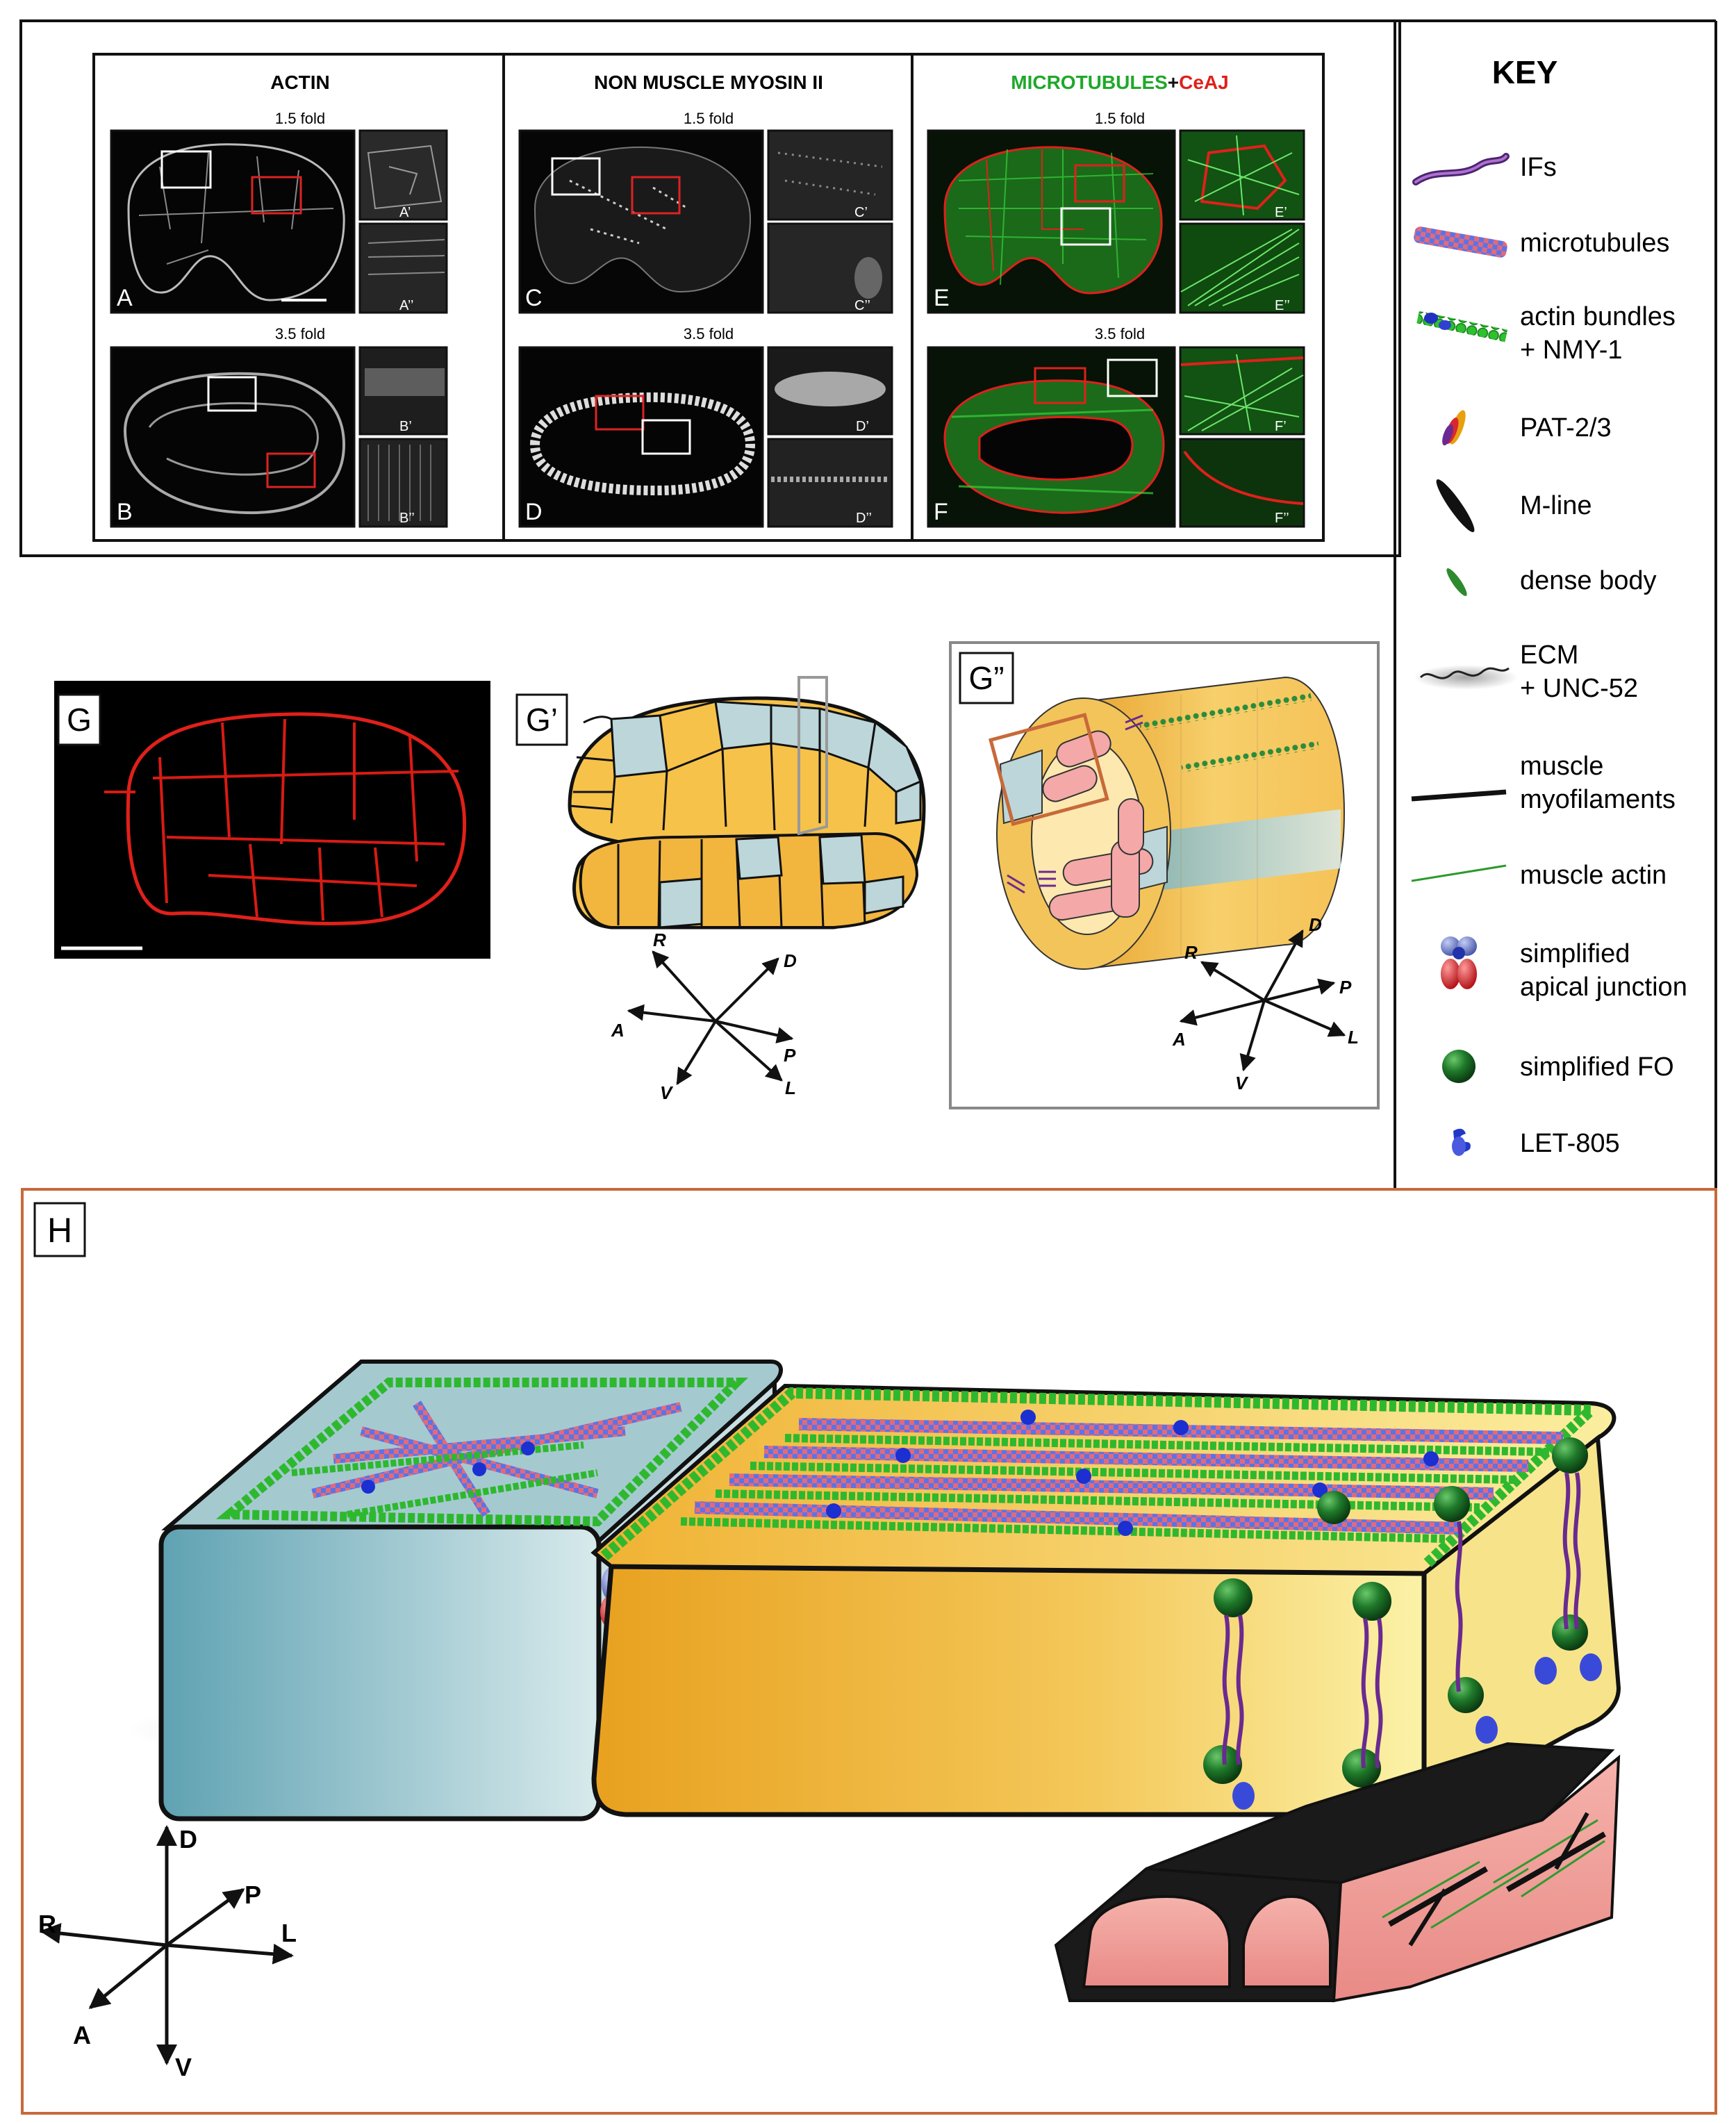 Image resolution: width=1736 pixels, height=2123 pixels. What do you see at coordinates (747, 803) in the screenshot?
I see `embryo-schematic` at bounding box center [747, 803].